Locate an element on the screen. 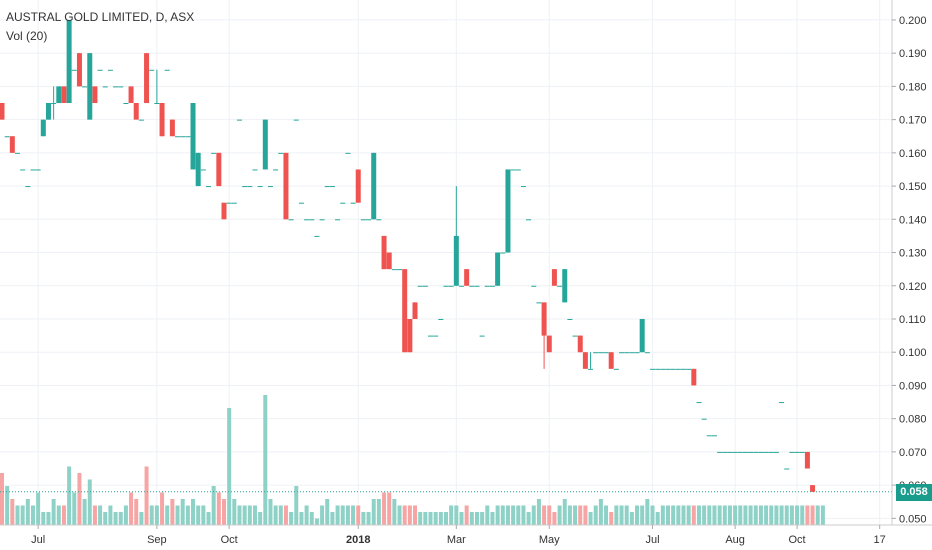  time-tick-label: 2018 is located at coordinates (358, 540).